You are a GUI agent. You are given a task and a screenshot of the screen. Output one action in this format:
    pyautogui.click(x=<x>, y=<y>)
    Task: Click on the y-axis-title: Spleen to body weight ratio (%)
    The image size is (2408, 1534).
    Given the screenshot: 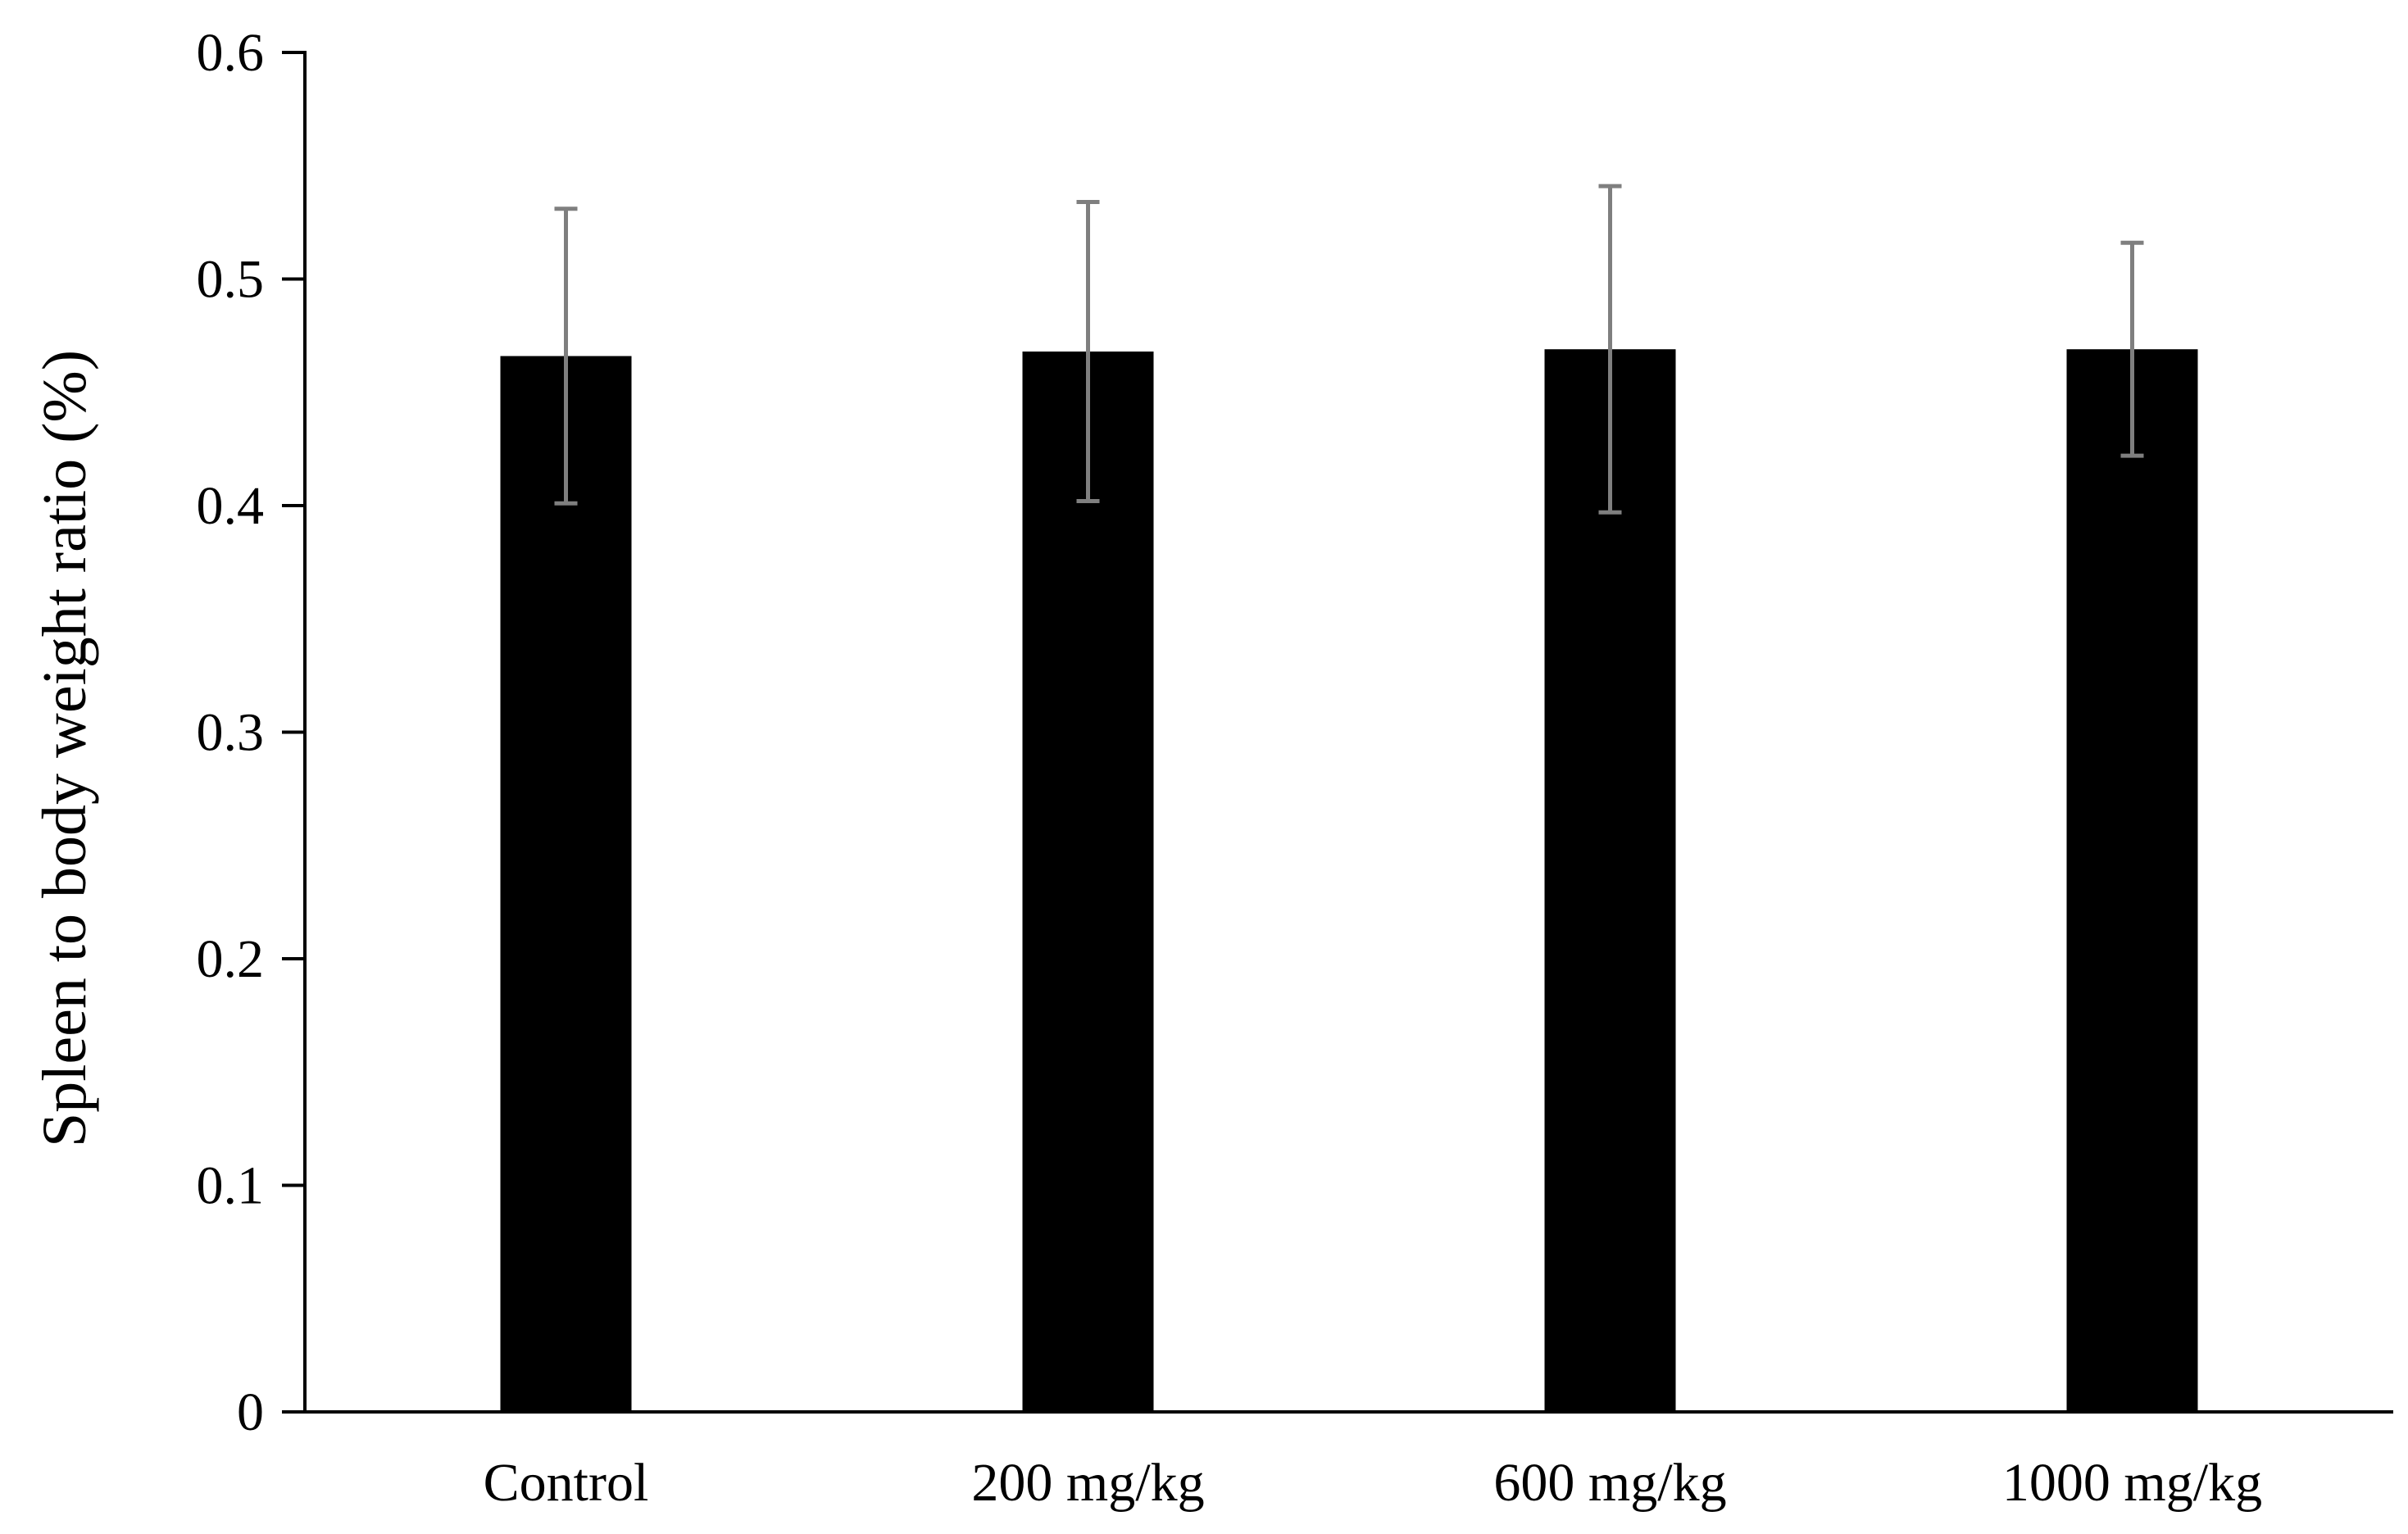 What is the action you would take?
    pyautogui.click(x=64, y=748)
    